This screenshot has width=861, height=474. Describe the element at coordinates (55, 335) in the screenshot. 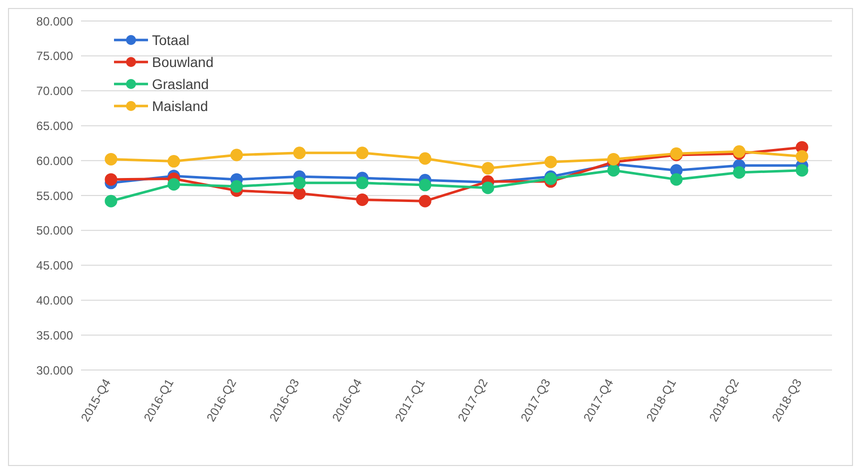

I see `y-tick-label: 35.000` at that location.